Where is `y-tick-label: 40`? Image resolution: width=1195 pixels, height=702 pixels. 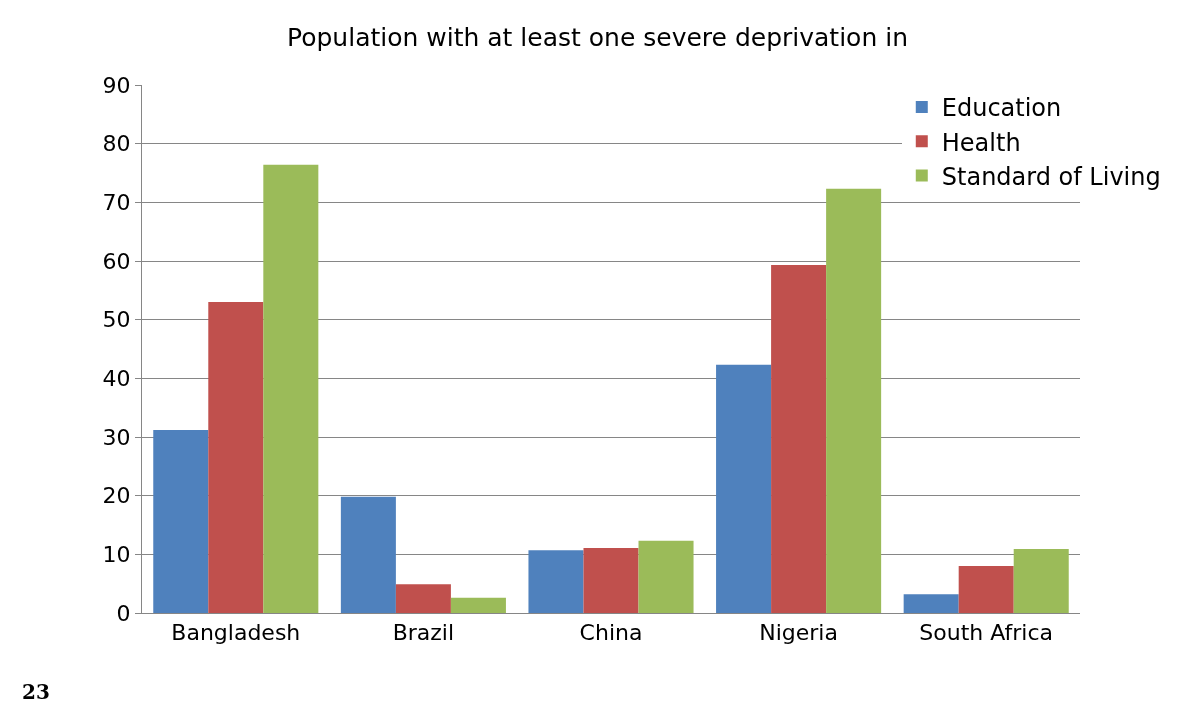
y-tick-label: 40 is located at coordinates (116, 379).